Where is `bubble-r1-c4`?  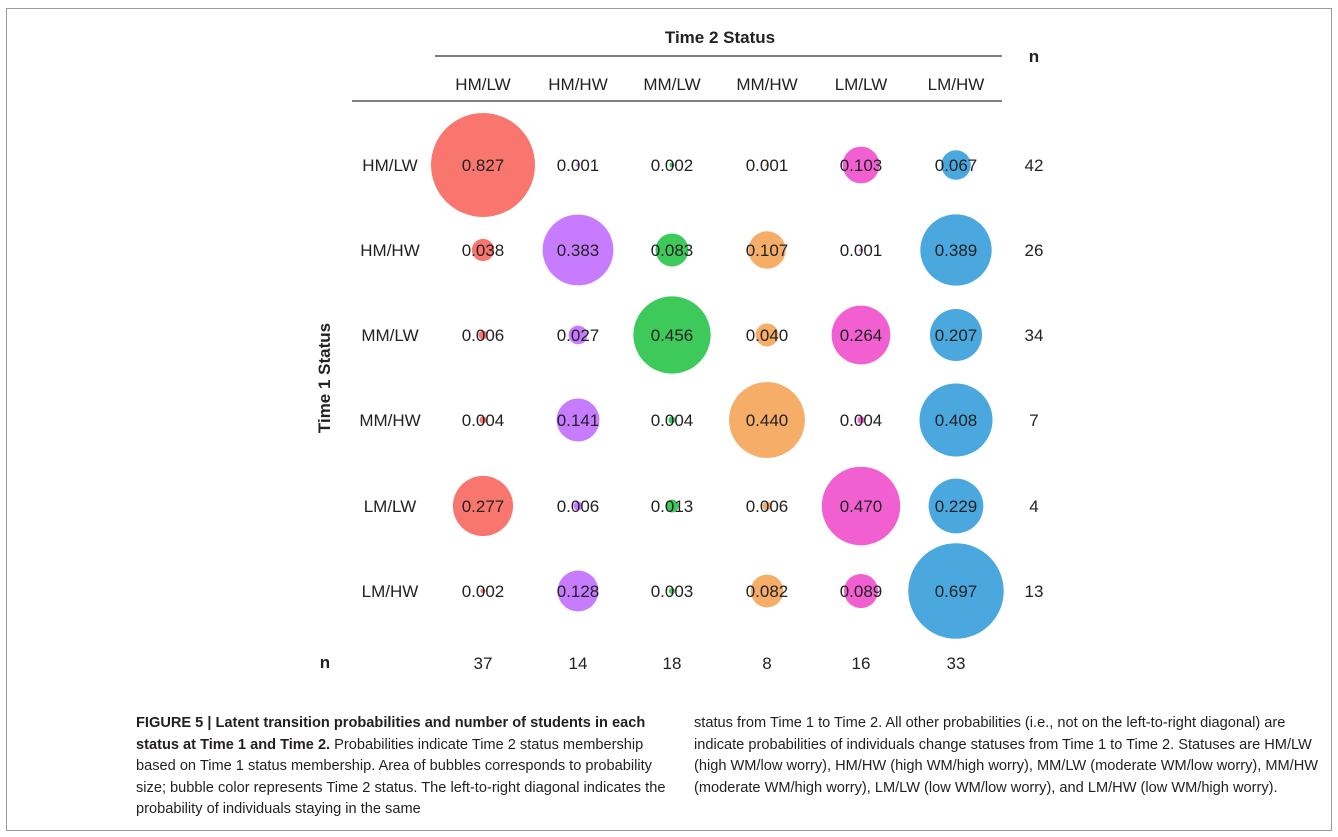
bubble-r1-c4 is located at coordinates (861, 250).